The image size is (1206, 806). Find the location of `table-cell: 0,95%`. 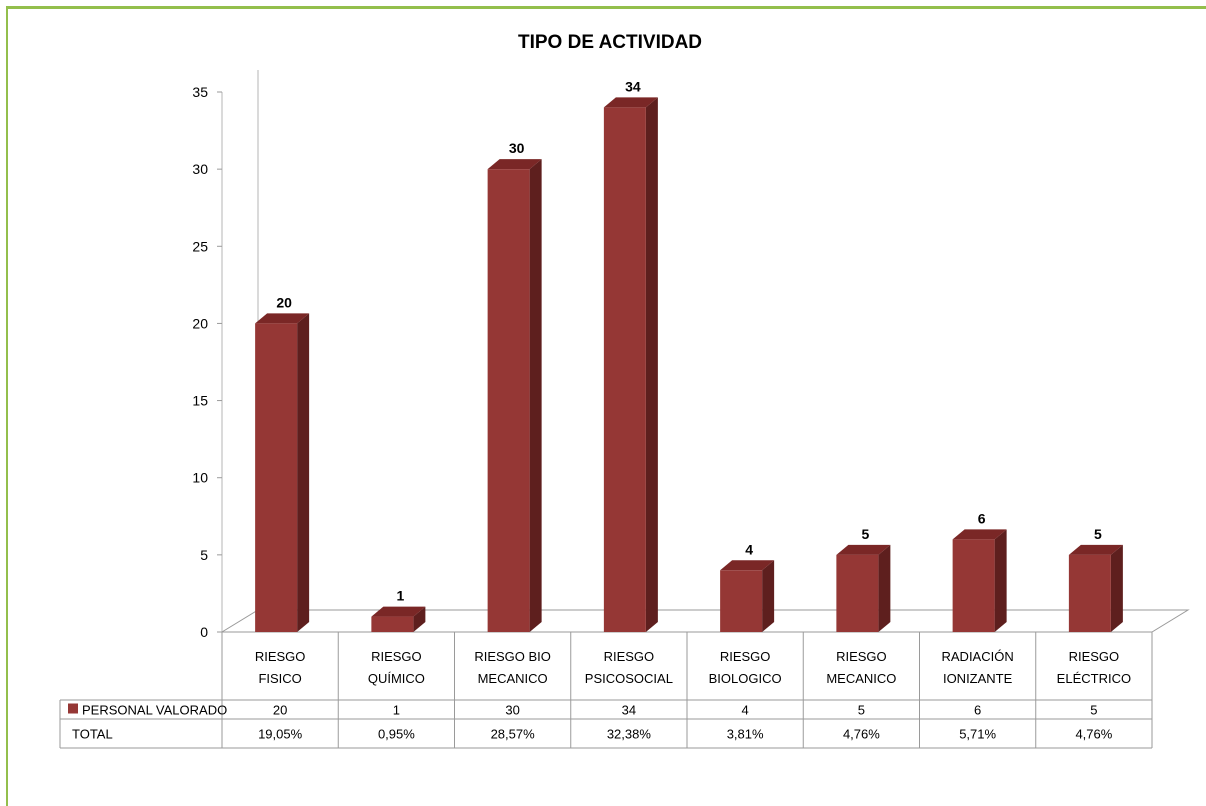

table-cell: 0,95% is located at coordinates (396, 734).